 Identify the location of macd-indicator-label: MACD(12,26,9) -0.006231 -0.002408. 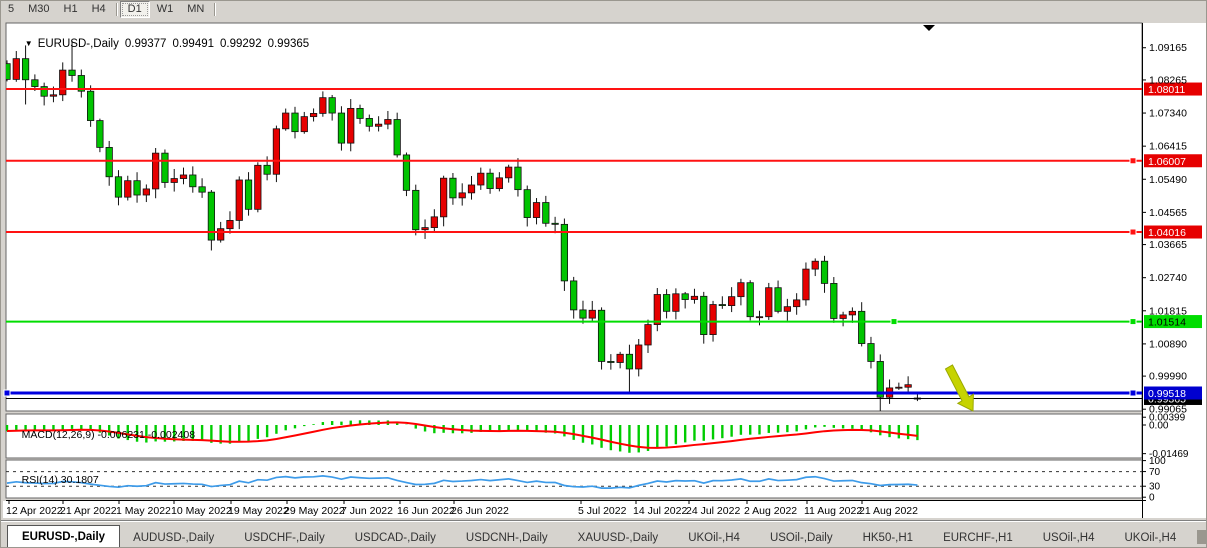
(102, 435).